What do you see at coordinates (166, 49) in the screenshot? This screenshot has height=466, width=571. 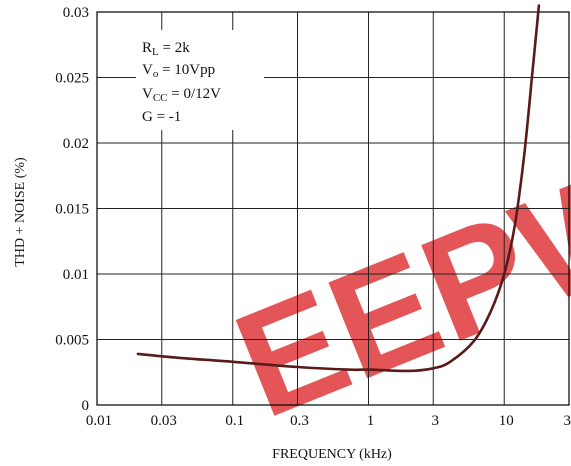 I see `note-rl: RL = 2k` at bounding box center [166, 49].